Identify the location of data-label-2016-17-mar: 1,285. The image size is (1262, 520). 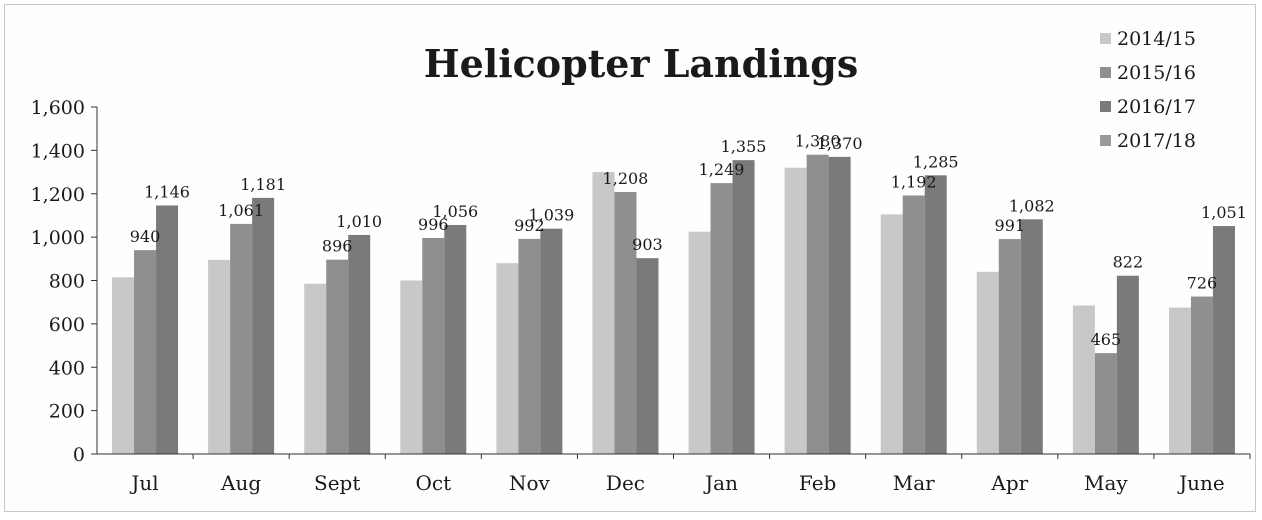
(936, 161).